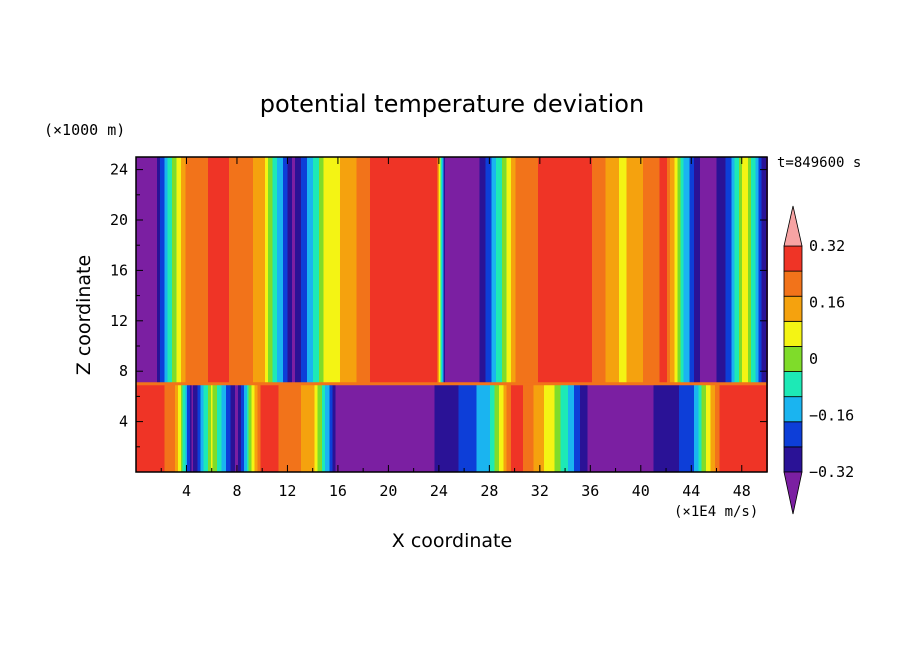 This screenshot has width=904, height=654. Describe the element at coordinates (819, 163) in the screenshot. I see `time-label: t=849600 s` at that location.